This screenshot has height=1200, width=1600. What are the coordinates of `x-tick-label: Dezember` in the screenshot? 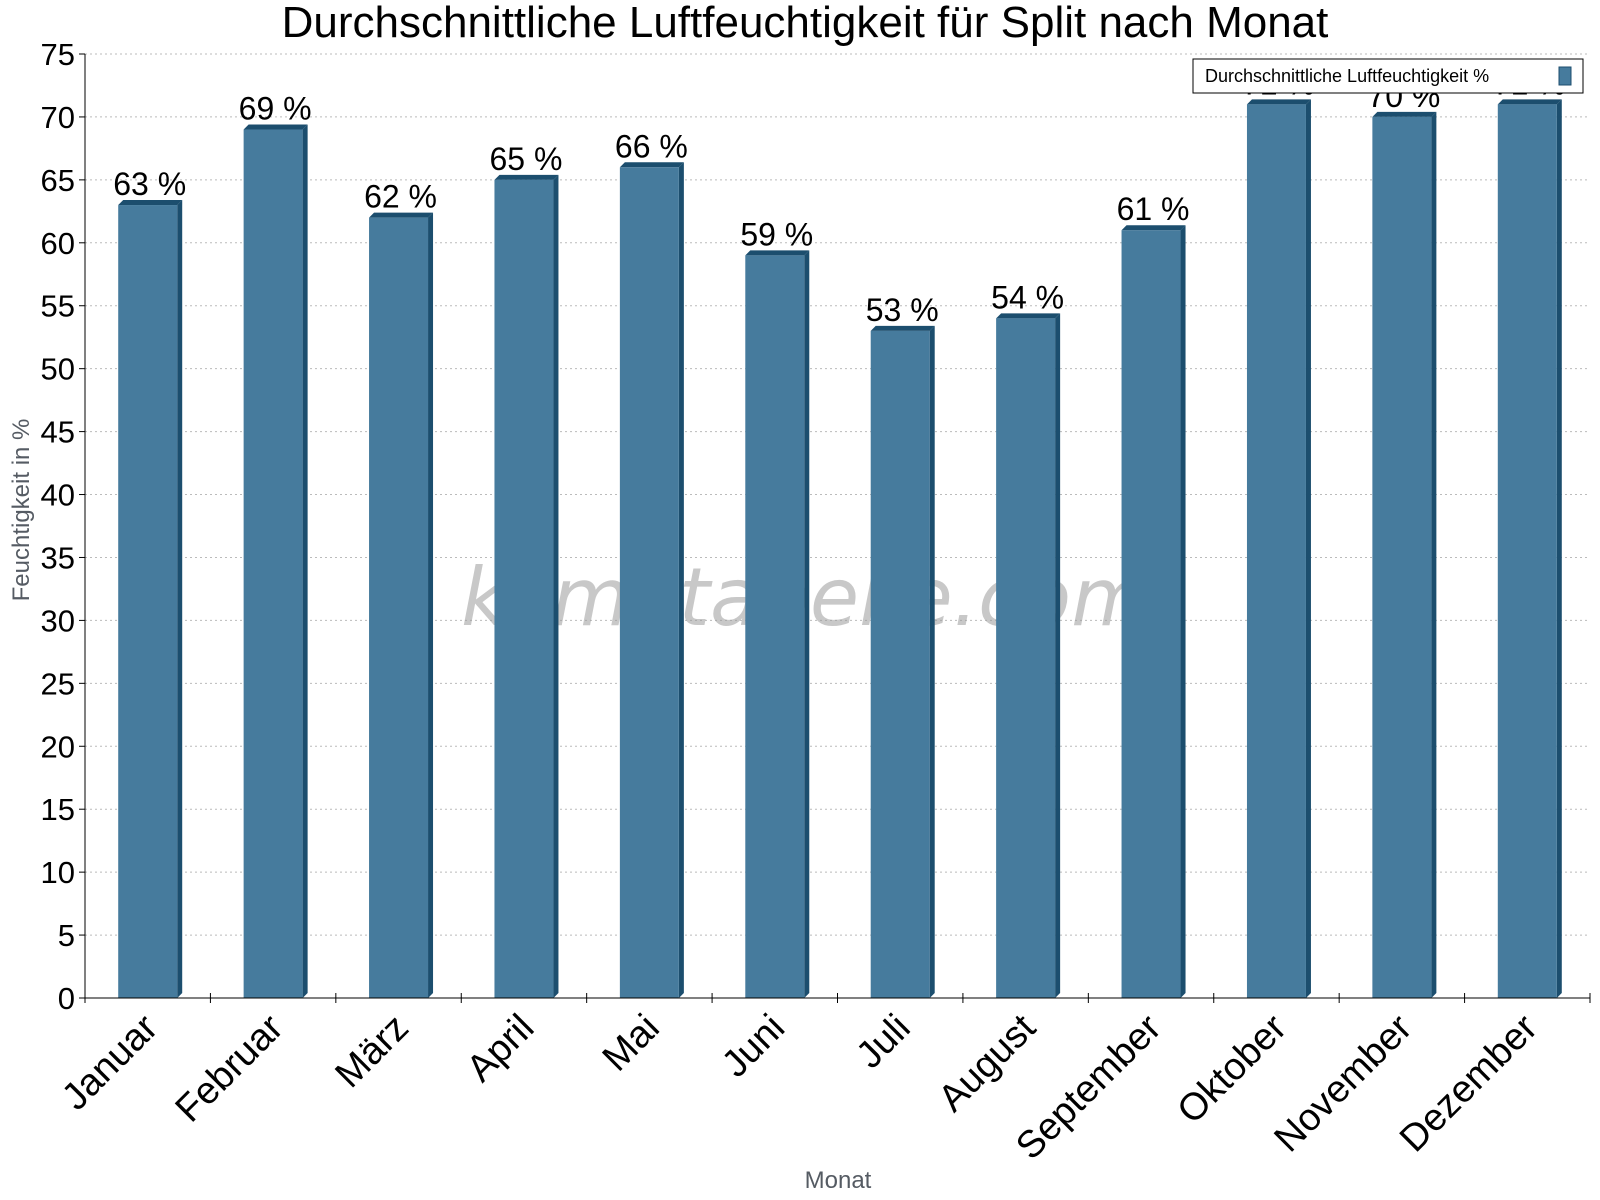 It's located at (1469, 1083).